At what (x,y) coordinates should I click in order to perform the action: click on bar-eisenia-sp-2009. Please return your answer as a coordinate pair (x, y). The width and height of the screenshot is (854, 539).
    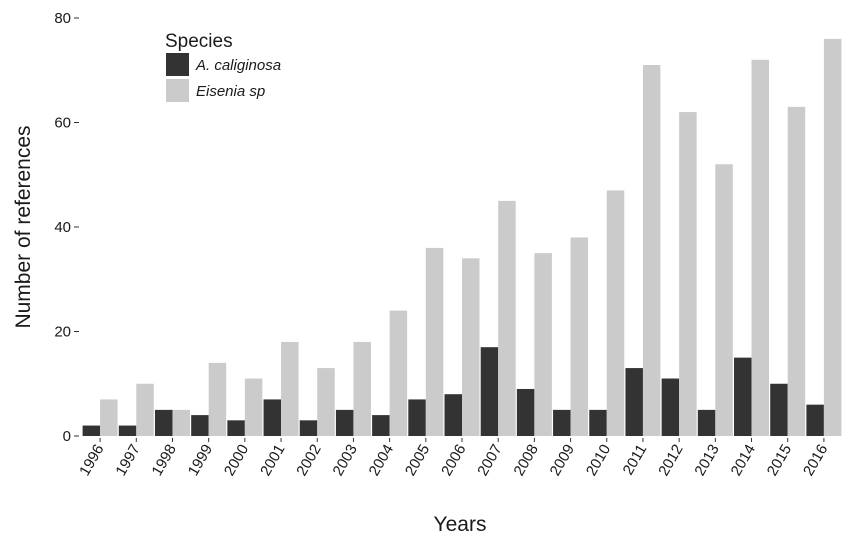
    Looking at the image, I should click on (580, 336).